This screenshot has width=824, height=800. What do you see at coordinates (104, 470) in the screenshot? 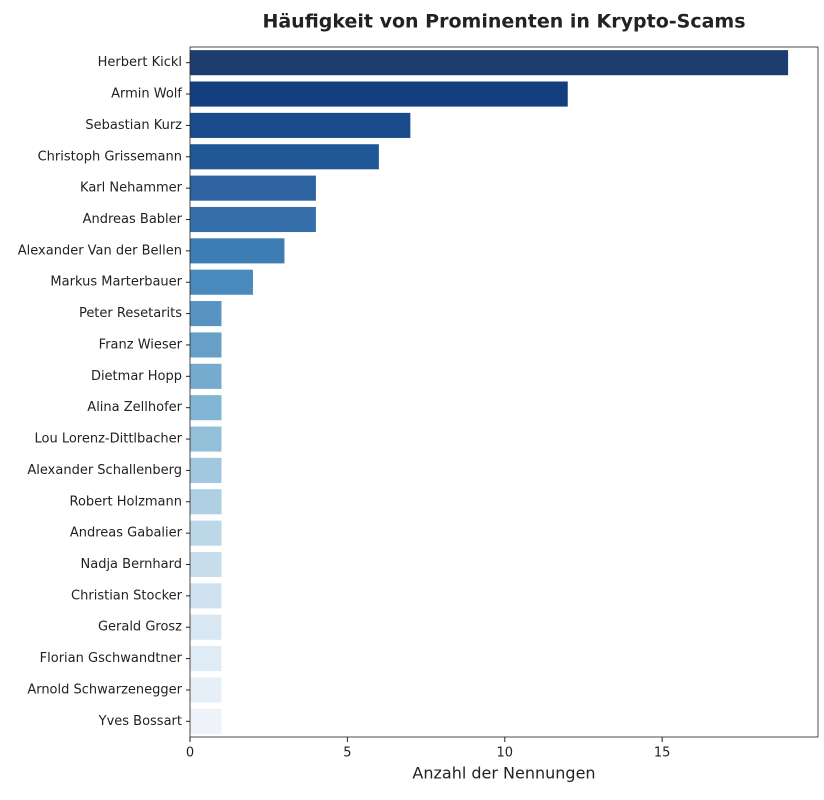
I see `y-tick-label: Alexander Schallenberg` at bounding box center [104, 470].